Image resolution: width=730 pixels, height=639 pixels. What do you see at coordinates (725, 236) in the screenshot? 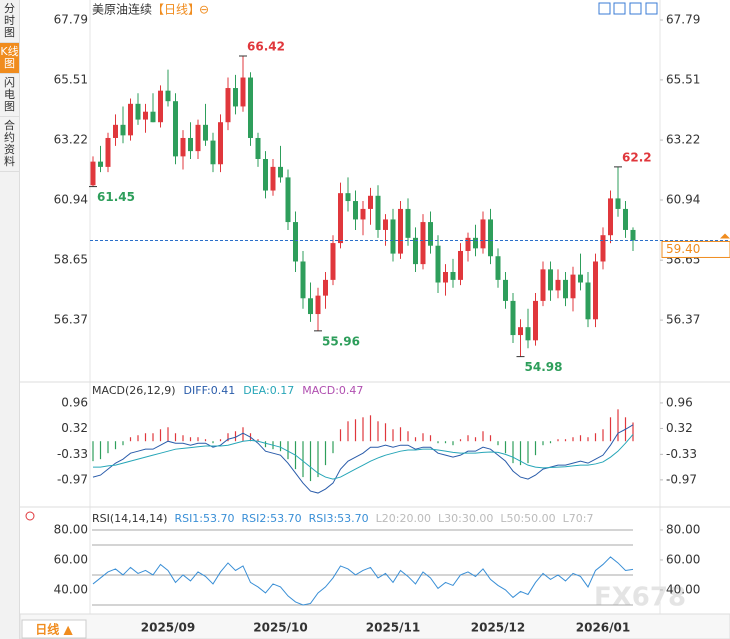
I see `last-price-marker` at bounding box center [725, 236].